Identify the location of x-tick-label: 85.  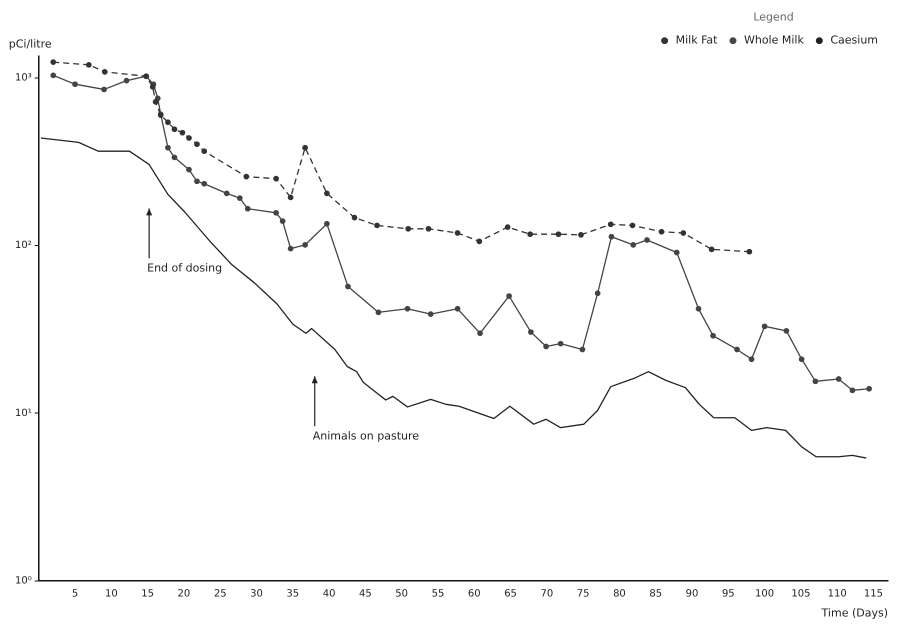
(655, 594).